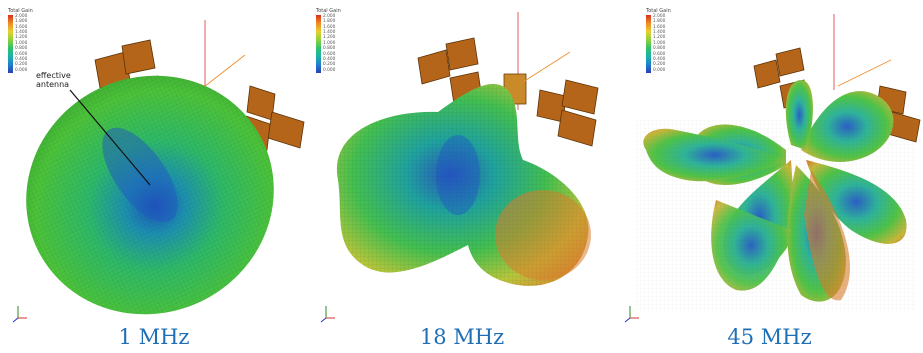 The width and height of the screenshot is (923, 353). What do you see at coordinates (462, 337) in the screenshot?
I see `frequency-label-2: 18 MHz` at bounding box center [462, 337].